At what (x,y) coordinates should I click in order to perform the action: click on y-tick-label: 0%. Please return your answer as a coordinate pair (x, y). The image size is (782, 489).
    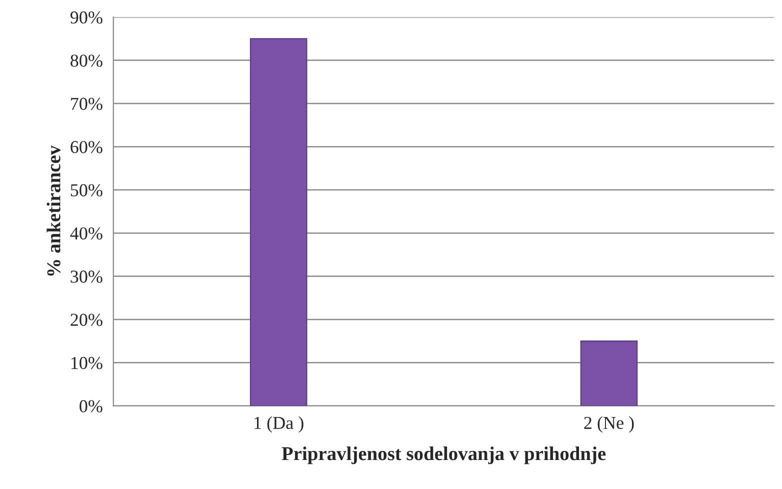
    Looking at the image, I should click on (91, 406).